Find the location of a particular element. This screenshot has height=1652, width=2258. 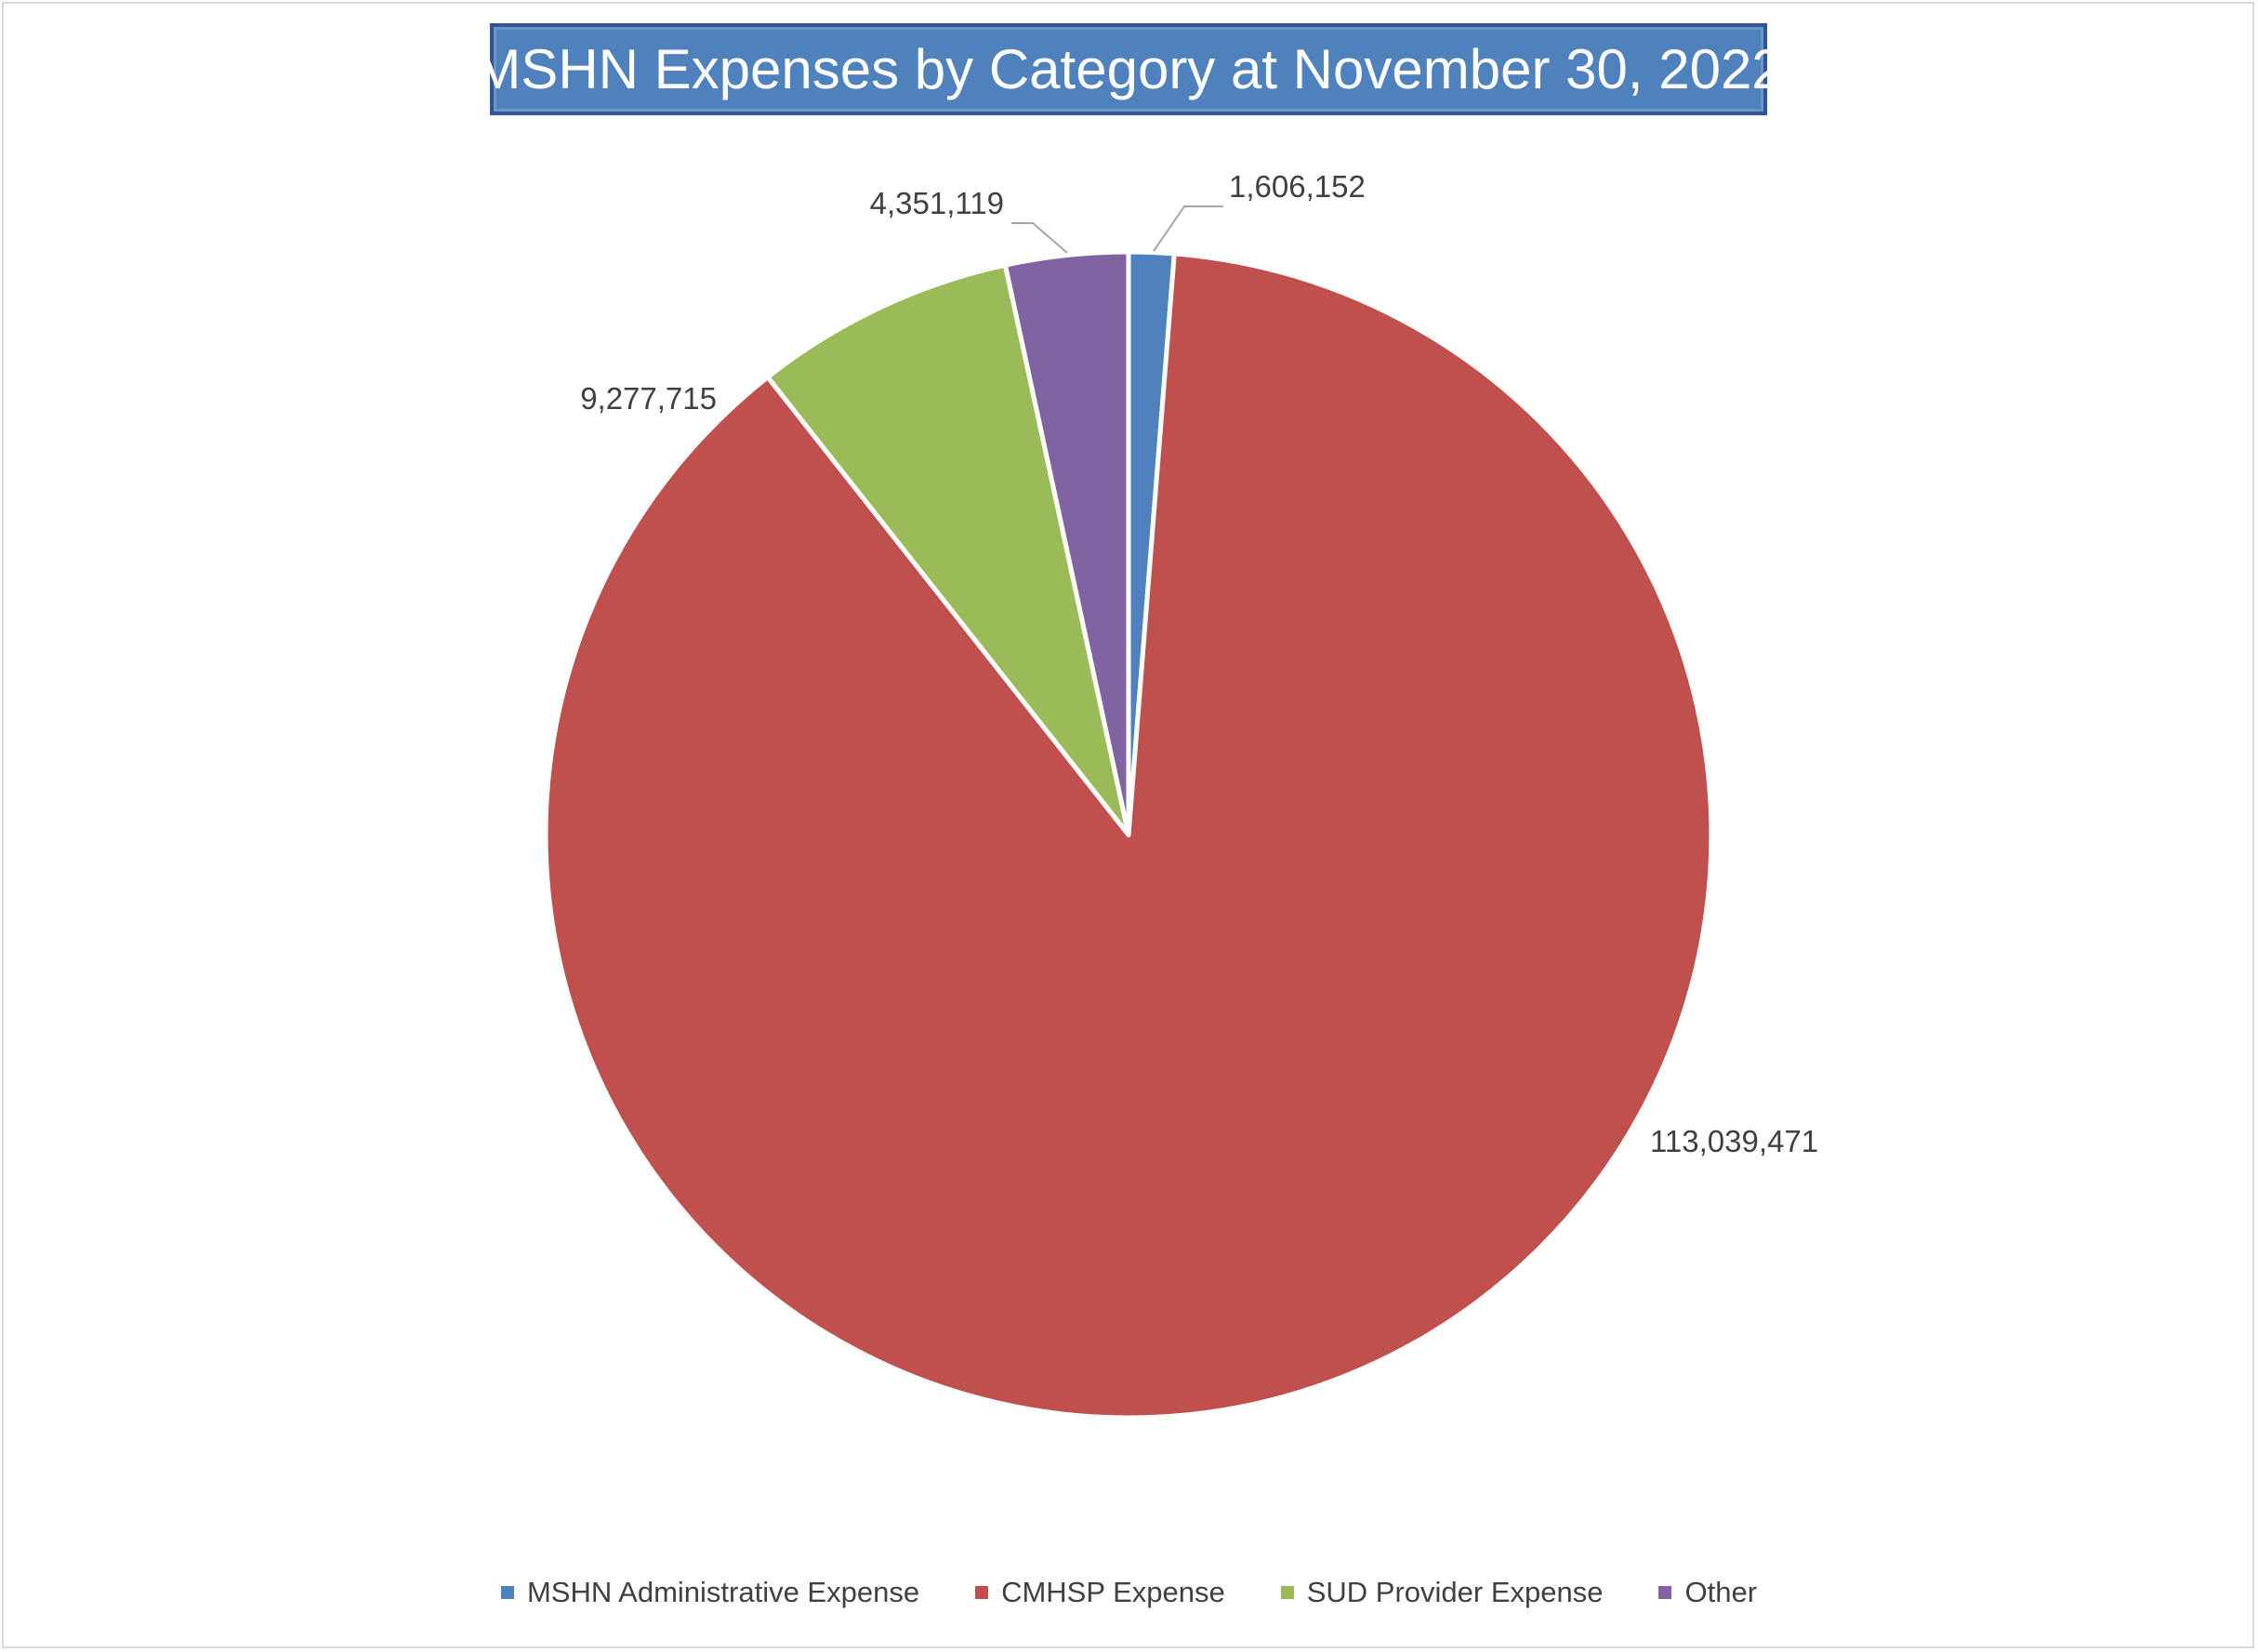

slice-sud-provider is located at coordinates (948, 550).